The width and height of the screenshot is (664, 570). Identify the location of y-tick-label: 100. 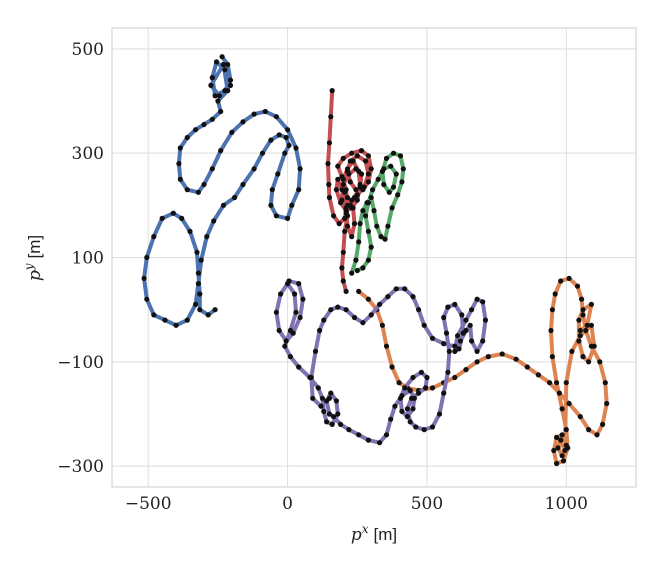
(88, 259).